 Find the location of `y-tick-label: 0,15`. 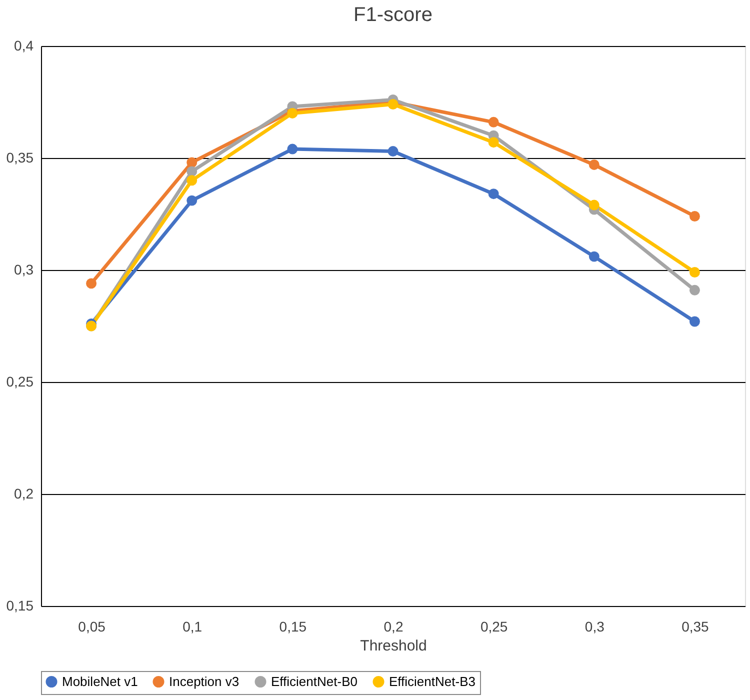

y-tick-label: 0,15 is located at coordinates (20, 606).